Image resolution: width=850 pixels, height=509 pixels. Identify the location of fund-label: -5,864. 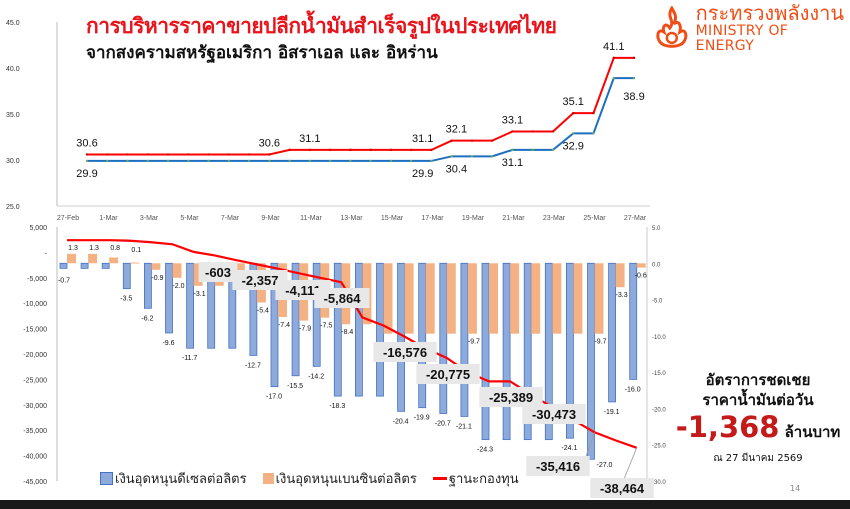
(343, 298).